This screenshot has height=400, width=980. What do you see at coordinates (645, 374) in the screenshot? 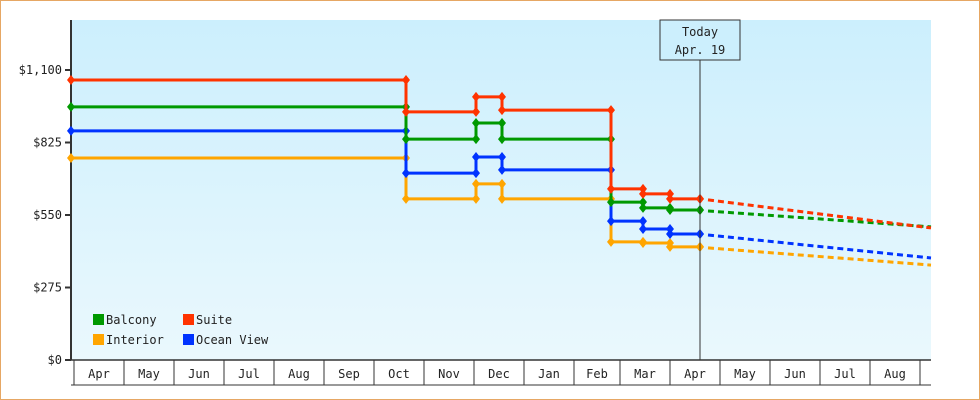
I see `x-tick-label: Mar` at bounding box center [645, 374].